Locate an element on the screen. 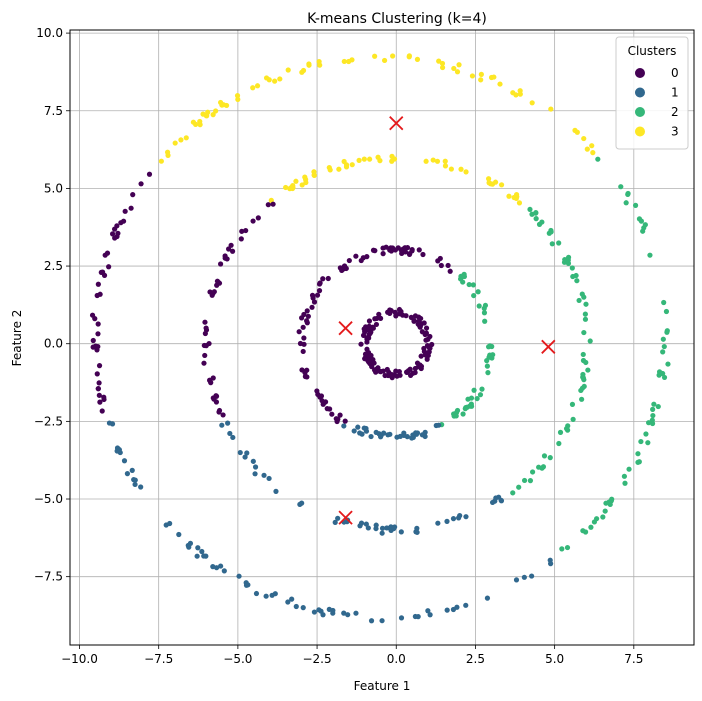 Image resolution: width=702 pixels, height=701 pixels. centroid-stroke is located at coordinates (548, 346).